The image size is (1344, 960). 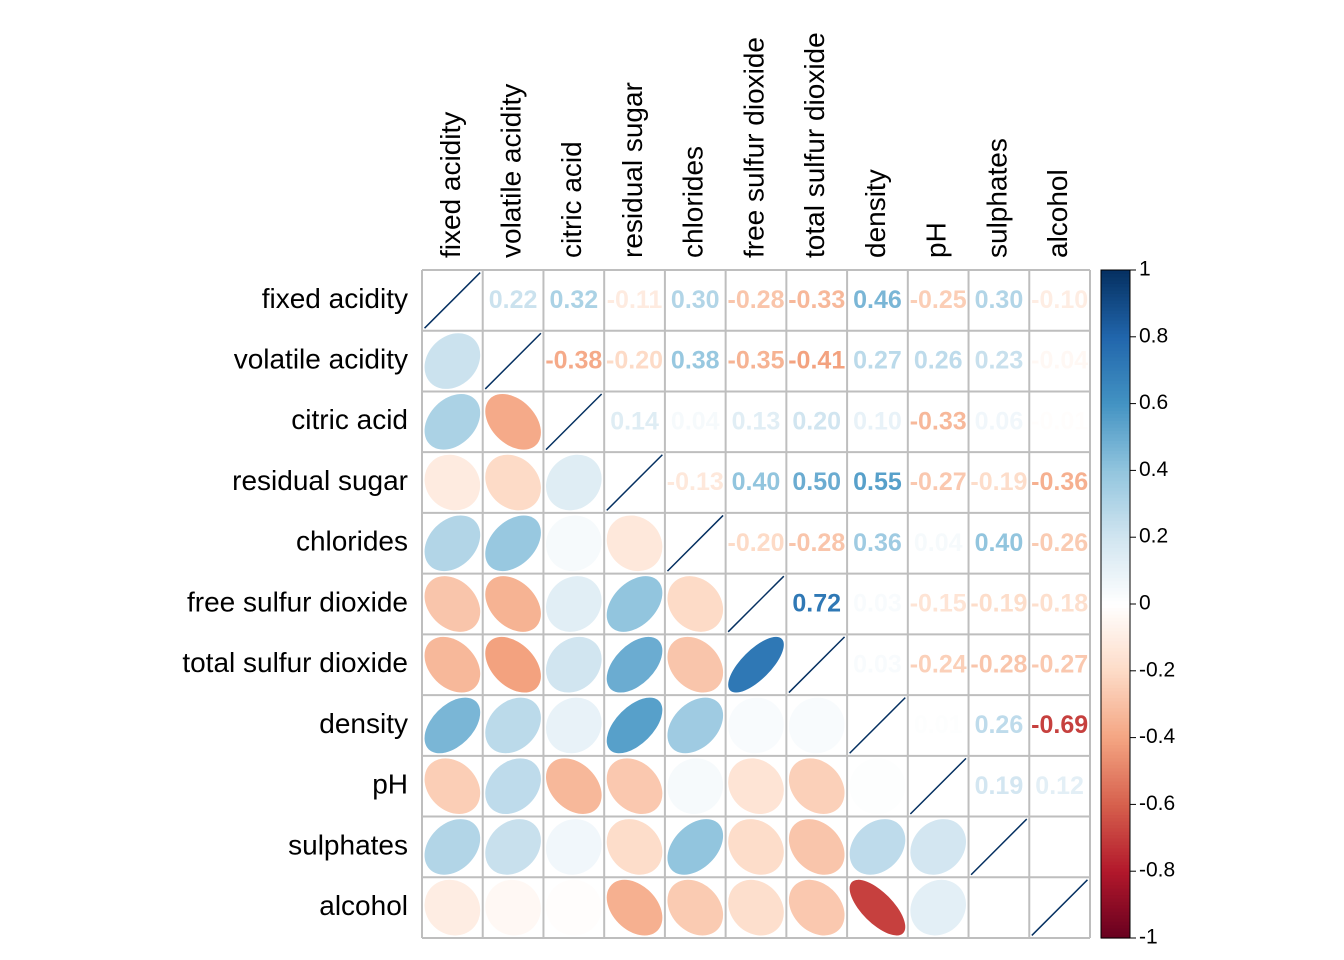 I want to click on value-label: 0.12, so click(x=1059, y=786).